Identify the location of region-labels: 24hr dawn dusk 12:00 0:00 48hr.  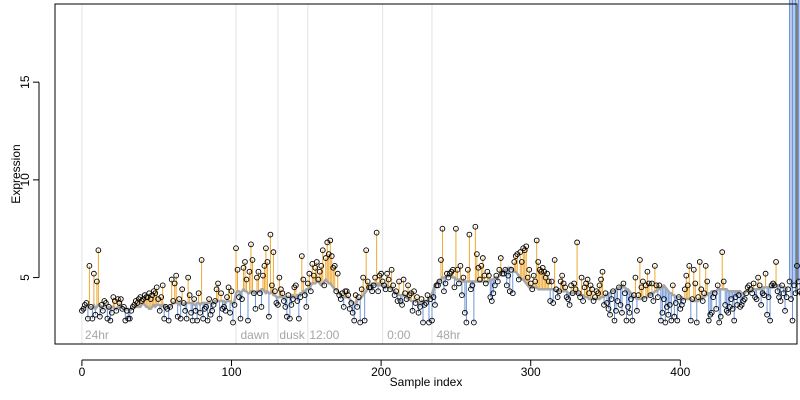
(273, 335).